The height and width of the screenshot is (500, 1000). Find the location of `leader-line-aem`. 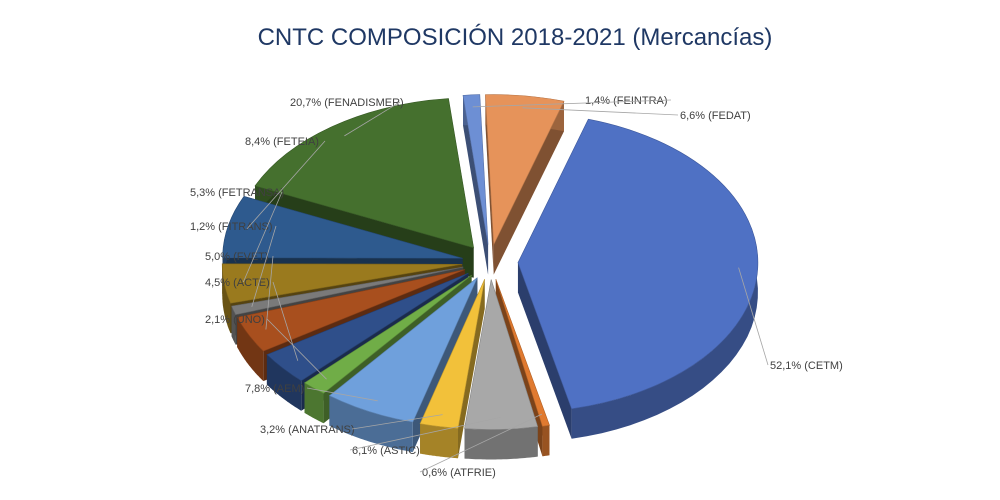

leader-line-aem is located at coordinates (342, 394).